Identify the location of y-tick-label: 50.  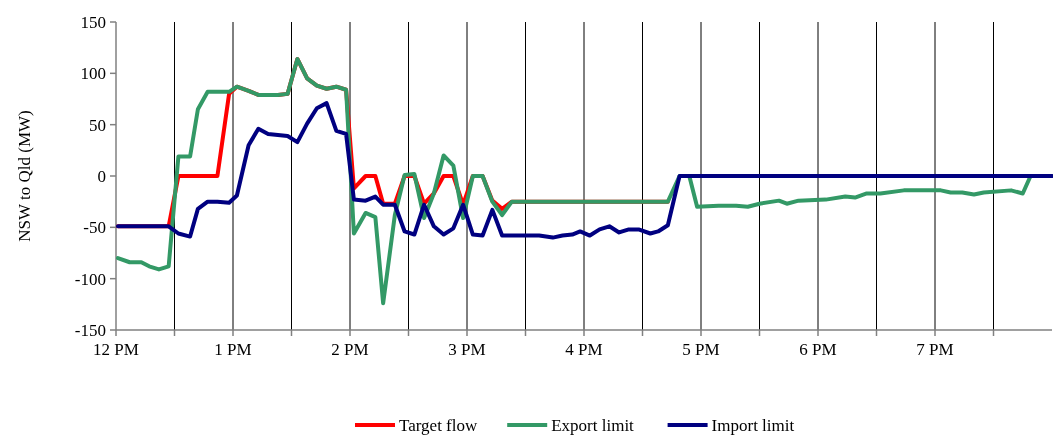
(97, 125).